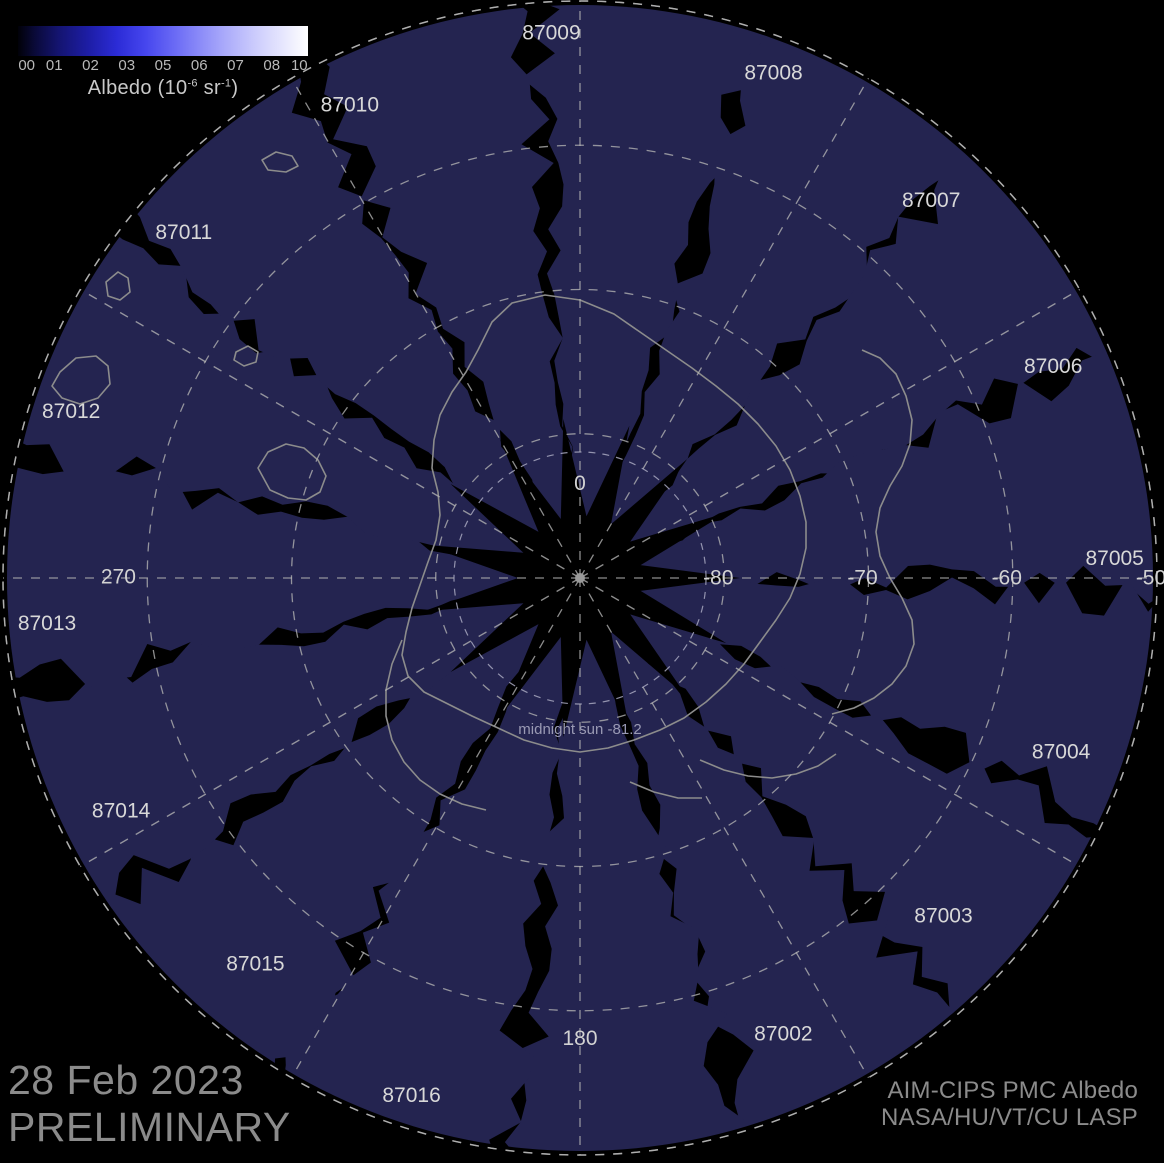 Image resolution: width=1164 pixels, height=1163 pixels. Describe the element at coordinates (199, 65) in the screenshot. I see `colorbar-tick-06: 06` at that location.